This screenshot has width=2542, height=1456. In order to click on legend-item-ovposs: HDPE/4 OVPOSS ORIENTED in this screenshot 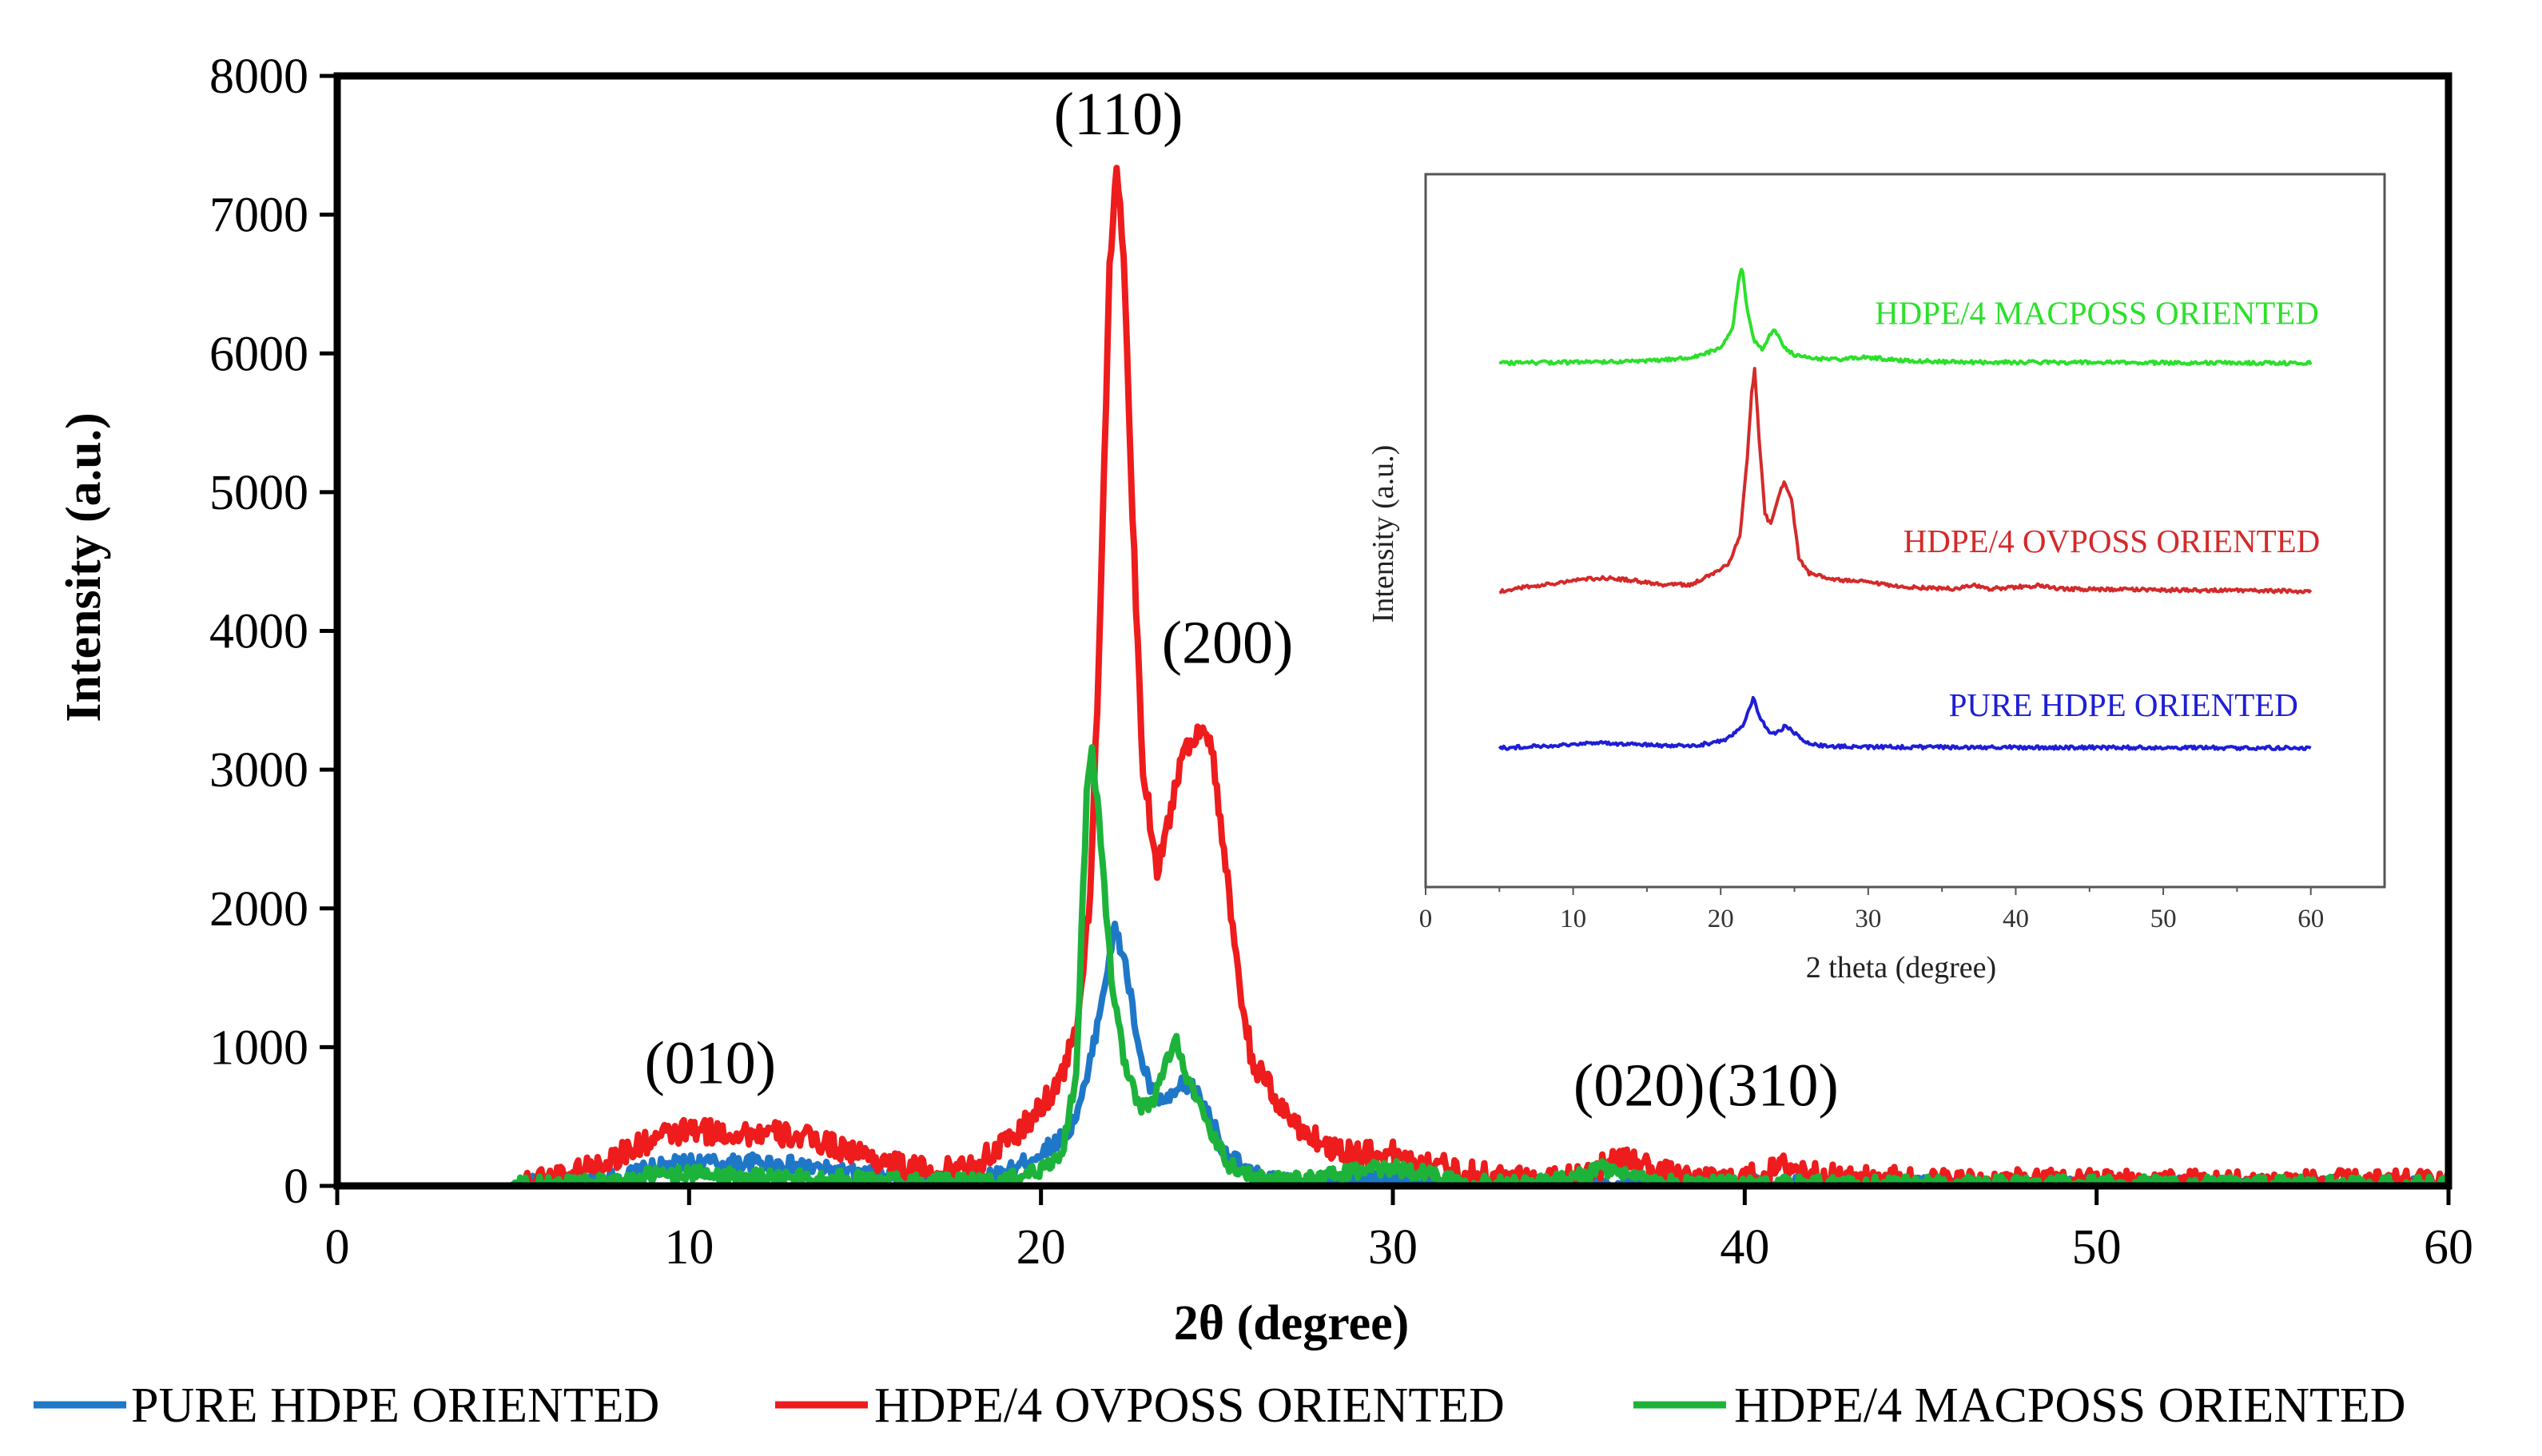, I will do `click(1140, 1405)`.